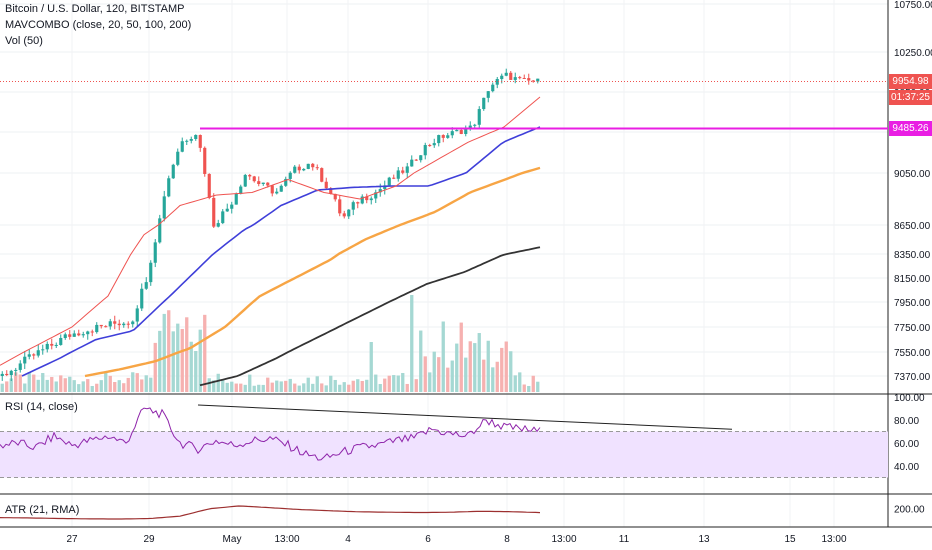  I want to click on x-tick-label: 13:00, so click(833, 539).